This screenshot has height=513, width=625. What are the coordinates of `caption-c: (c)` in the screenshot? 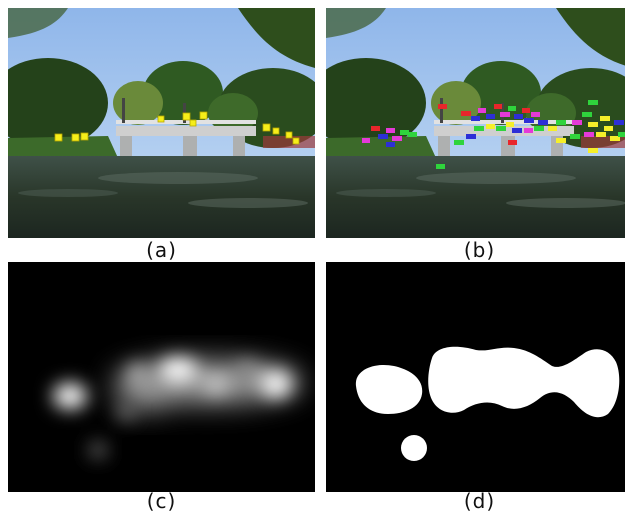 It's located at (161, 501).